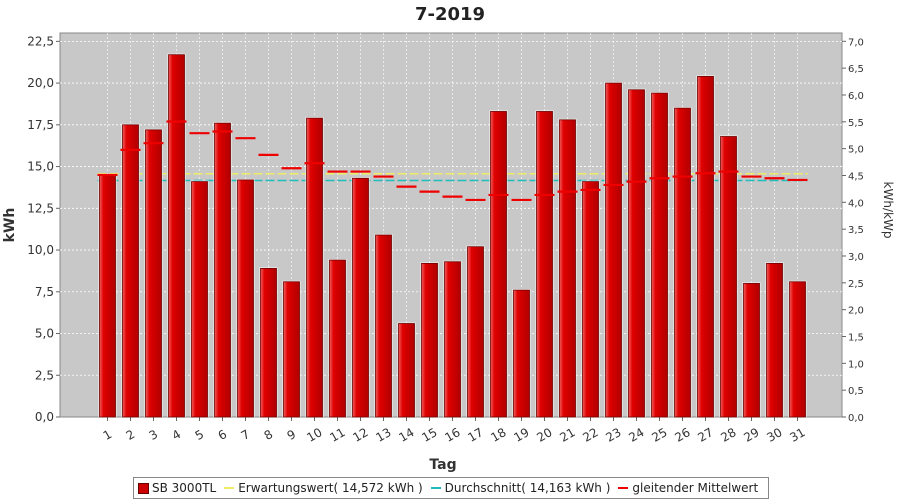 The image size is (900, 500). Describe the element at coordinates (154, 435) in the screenshot. I see `x-tick-label: 3` at that location.